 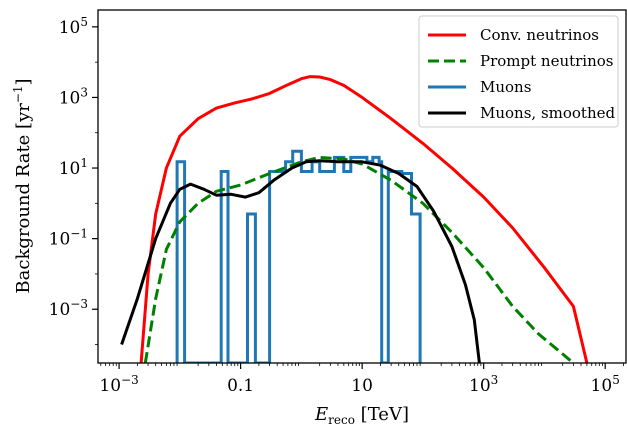 I want to click on legend-label: Muons, so click(x=505, y=87).